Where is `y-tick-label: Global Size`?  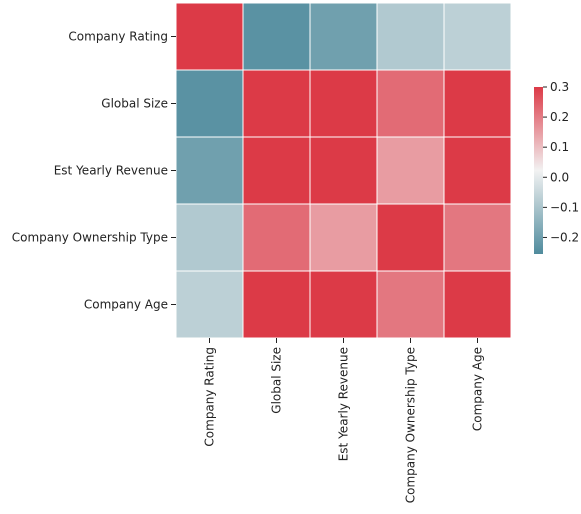
y-tick-label: Global Size is located at coordinates (134, 104).